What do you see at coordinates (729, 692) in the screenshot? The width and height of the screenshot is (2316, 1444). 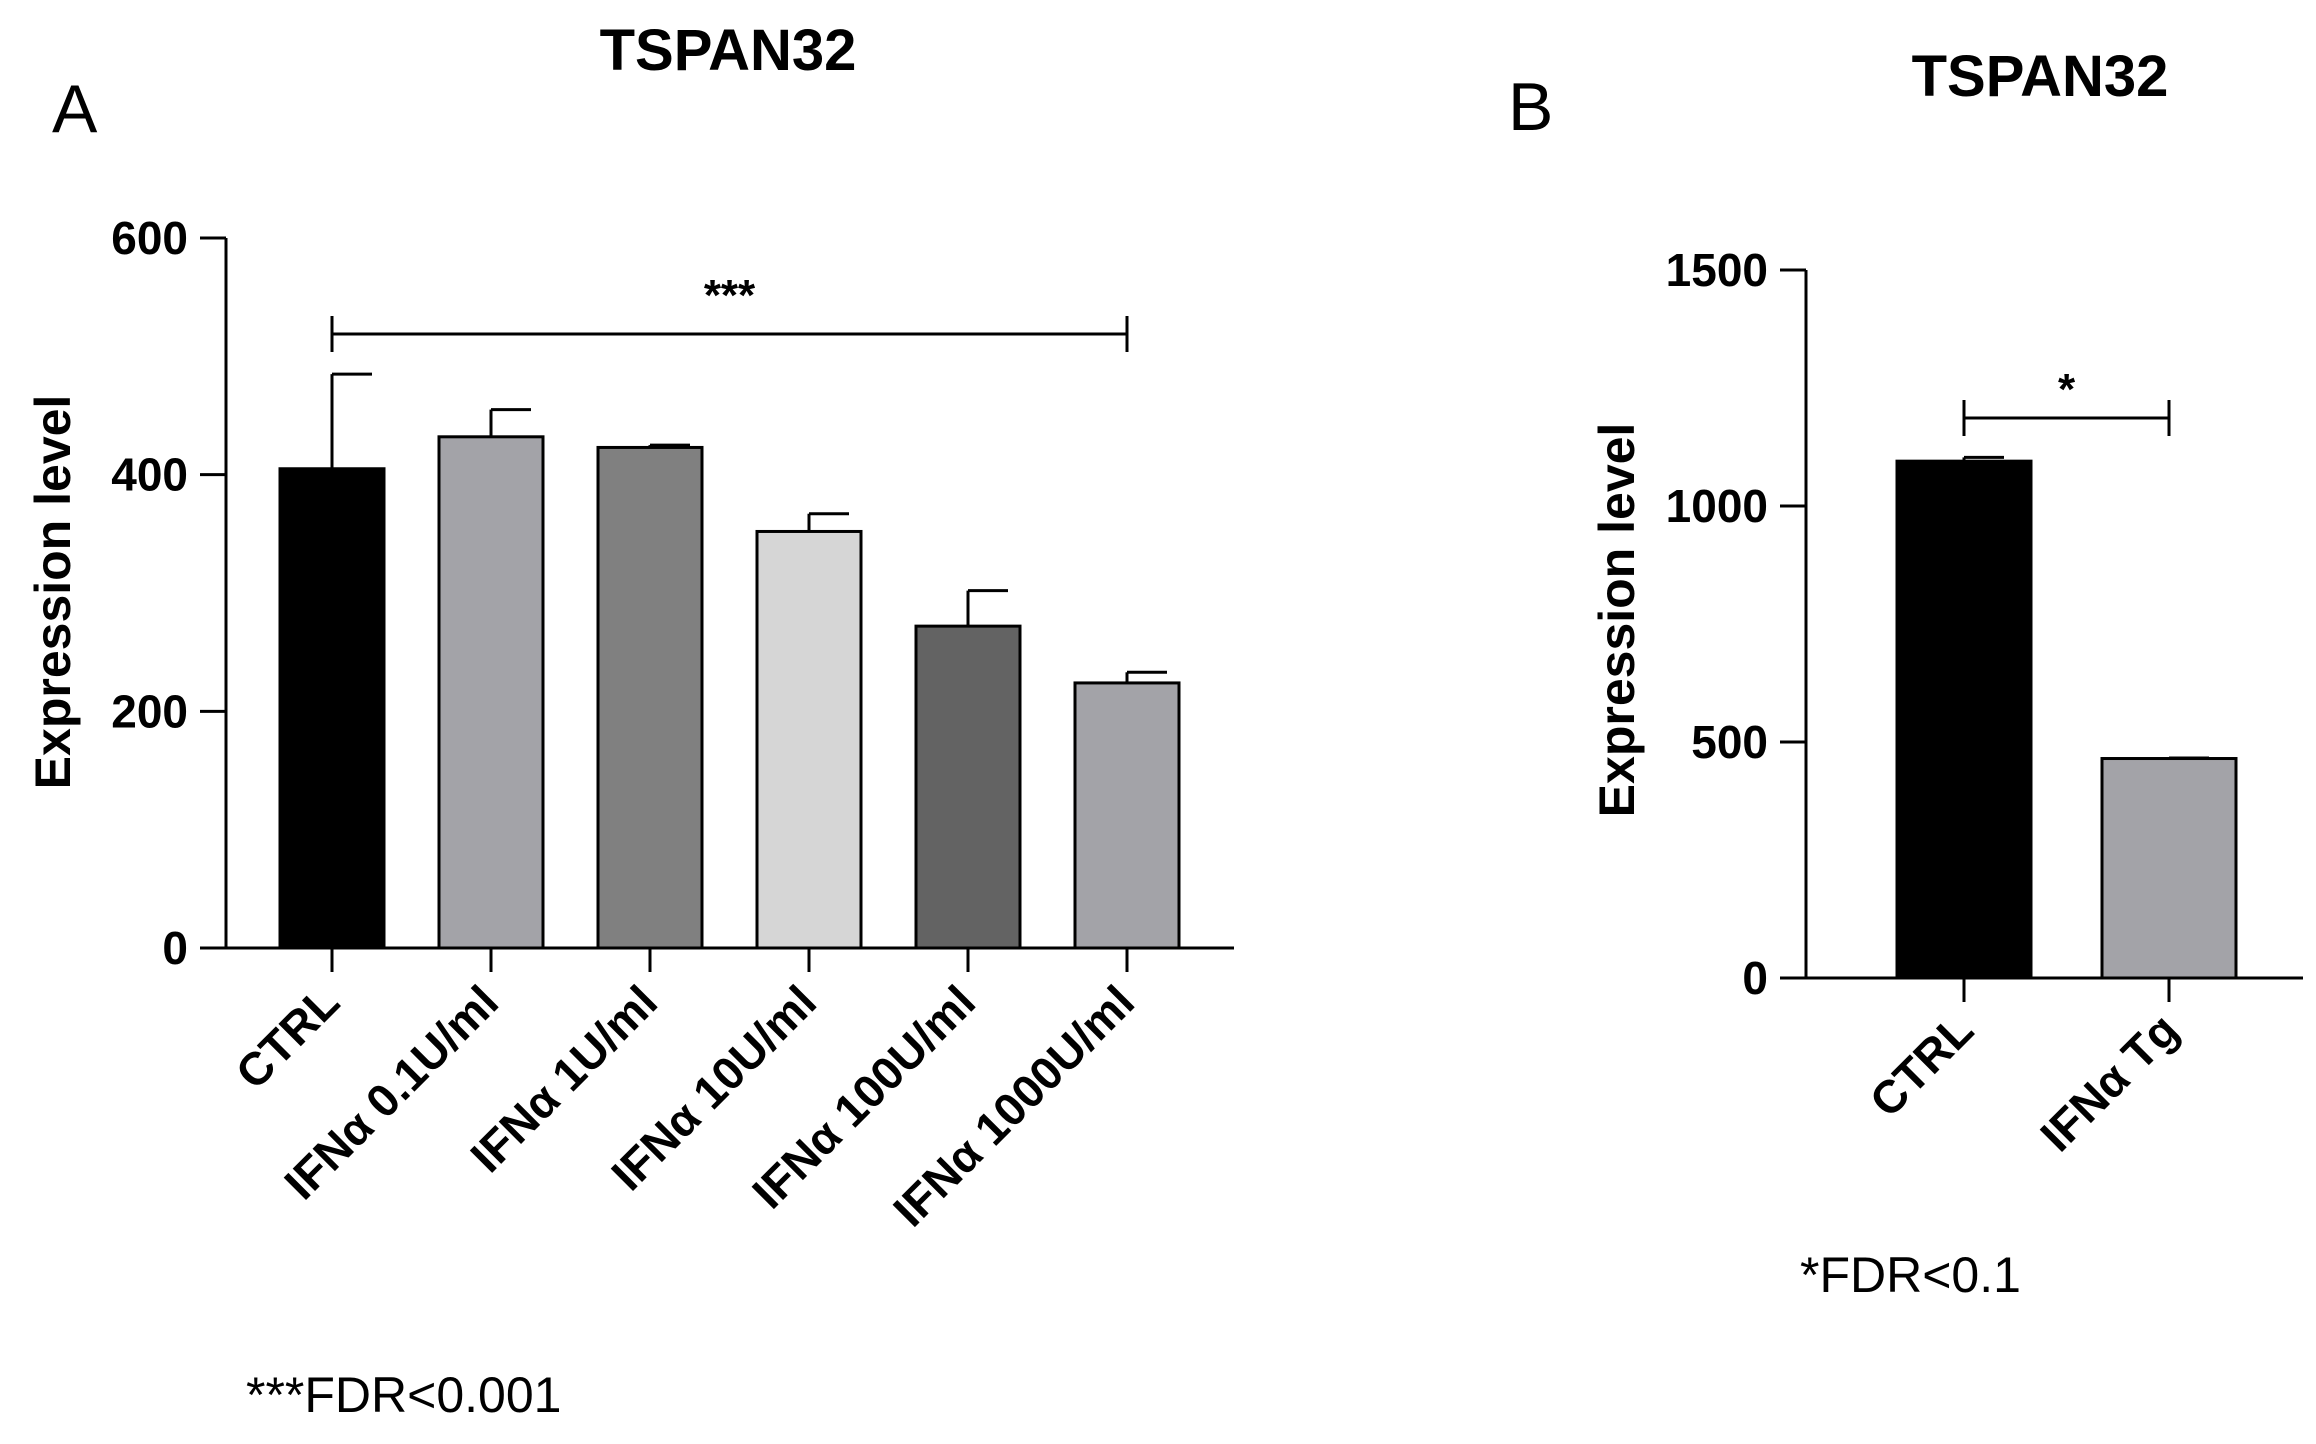 I see `panel-a-bars` at bounding box center [729, 692].